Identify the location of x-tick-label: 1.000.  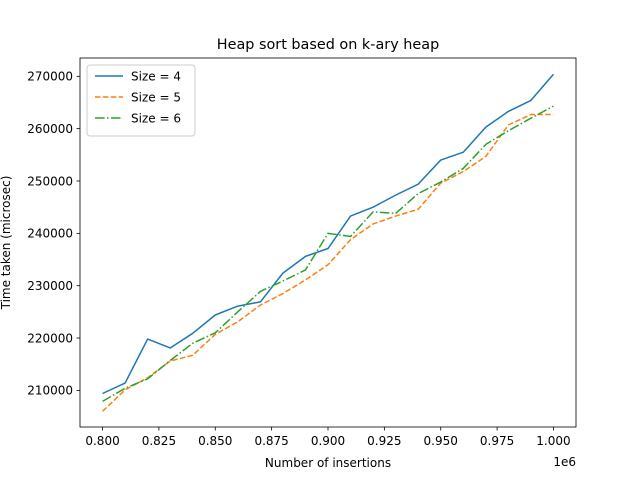
(553, 441).